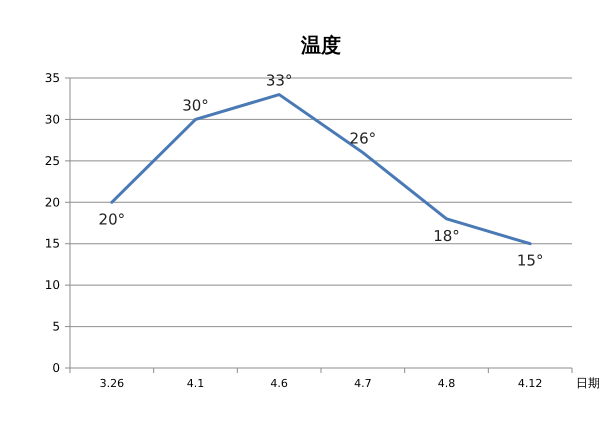 This screenshot has height=425, width=599. I want to click on data-label: 30°, so click(195, 105).